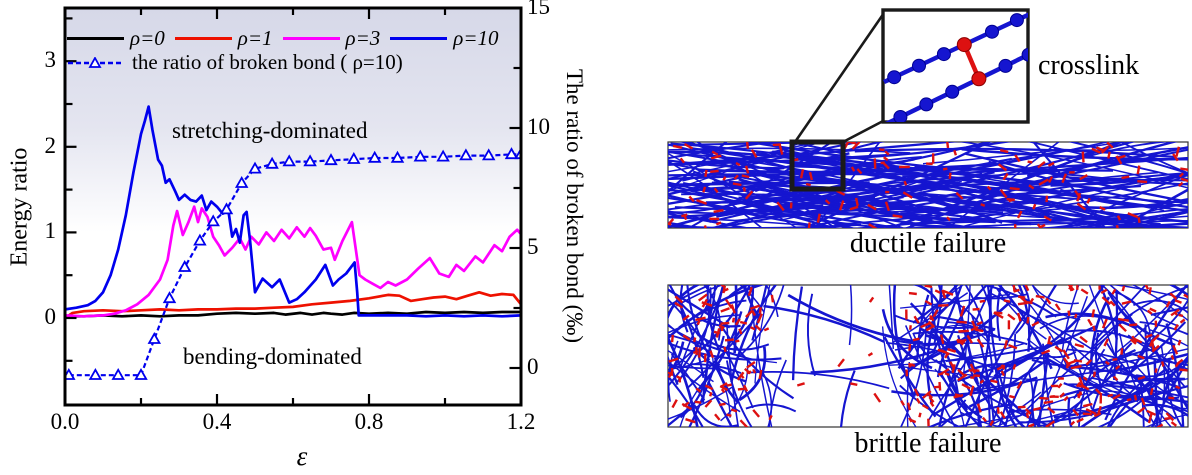 Image resolution: width=1192 pixels, height=475 pixels. I want to click on region-label-stretching: stretching-dominated, so click(270, 130).